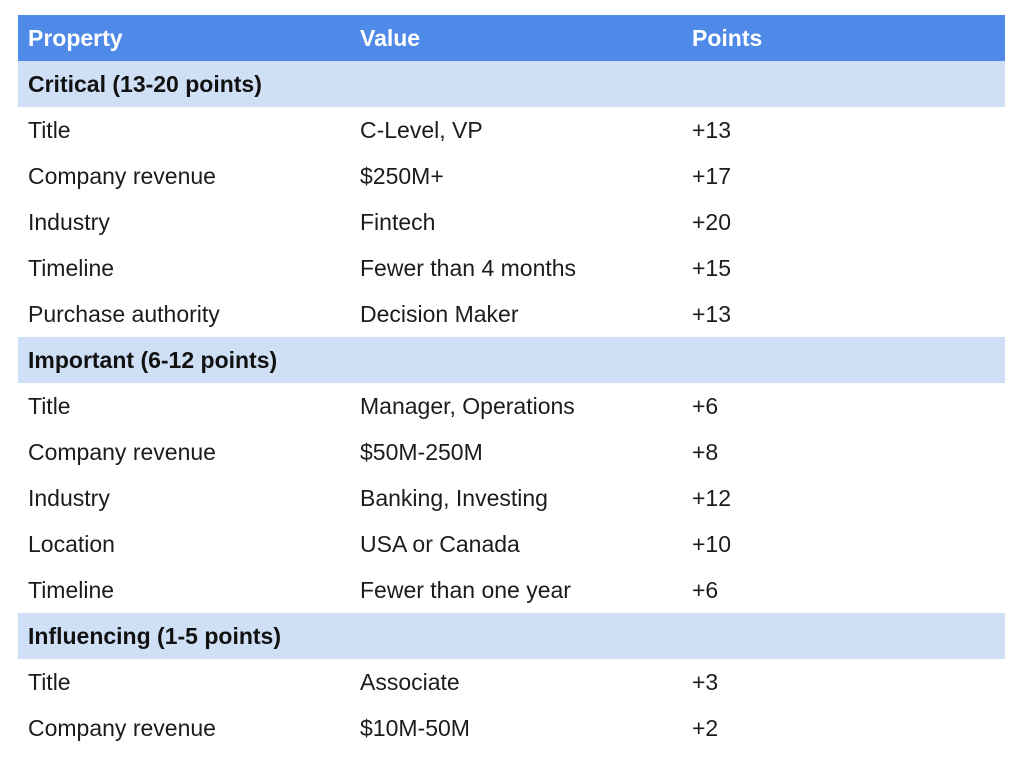 The width and height of the screenshot is (1024, 761). What do you see at coordinates (71, 543) in the screenshot?
I see `cell-property: Location` at bounding box center [71, 543].